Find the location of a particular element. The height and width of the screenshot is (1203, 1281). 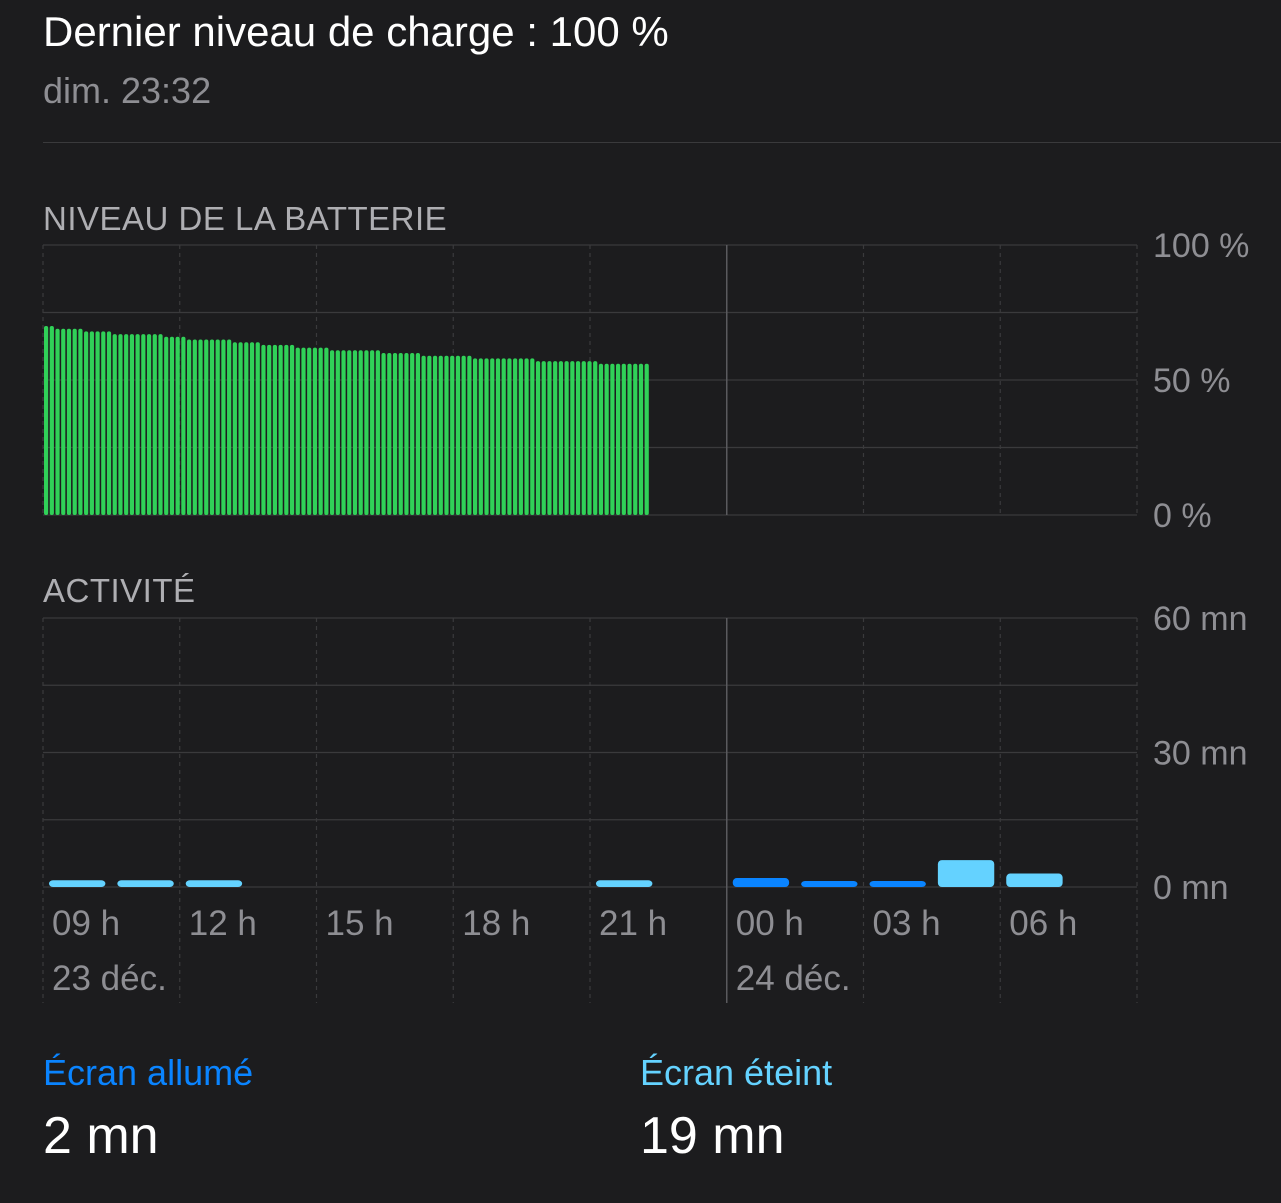

screen-off-value: 19 mn is located at coordinates (712, 1136).